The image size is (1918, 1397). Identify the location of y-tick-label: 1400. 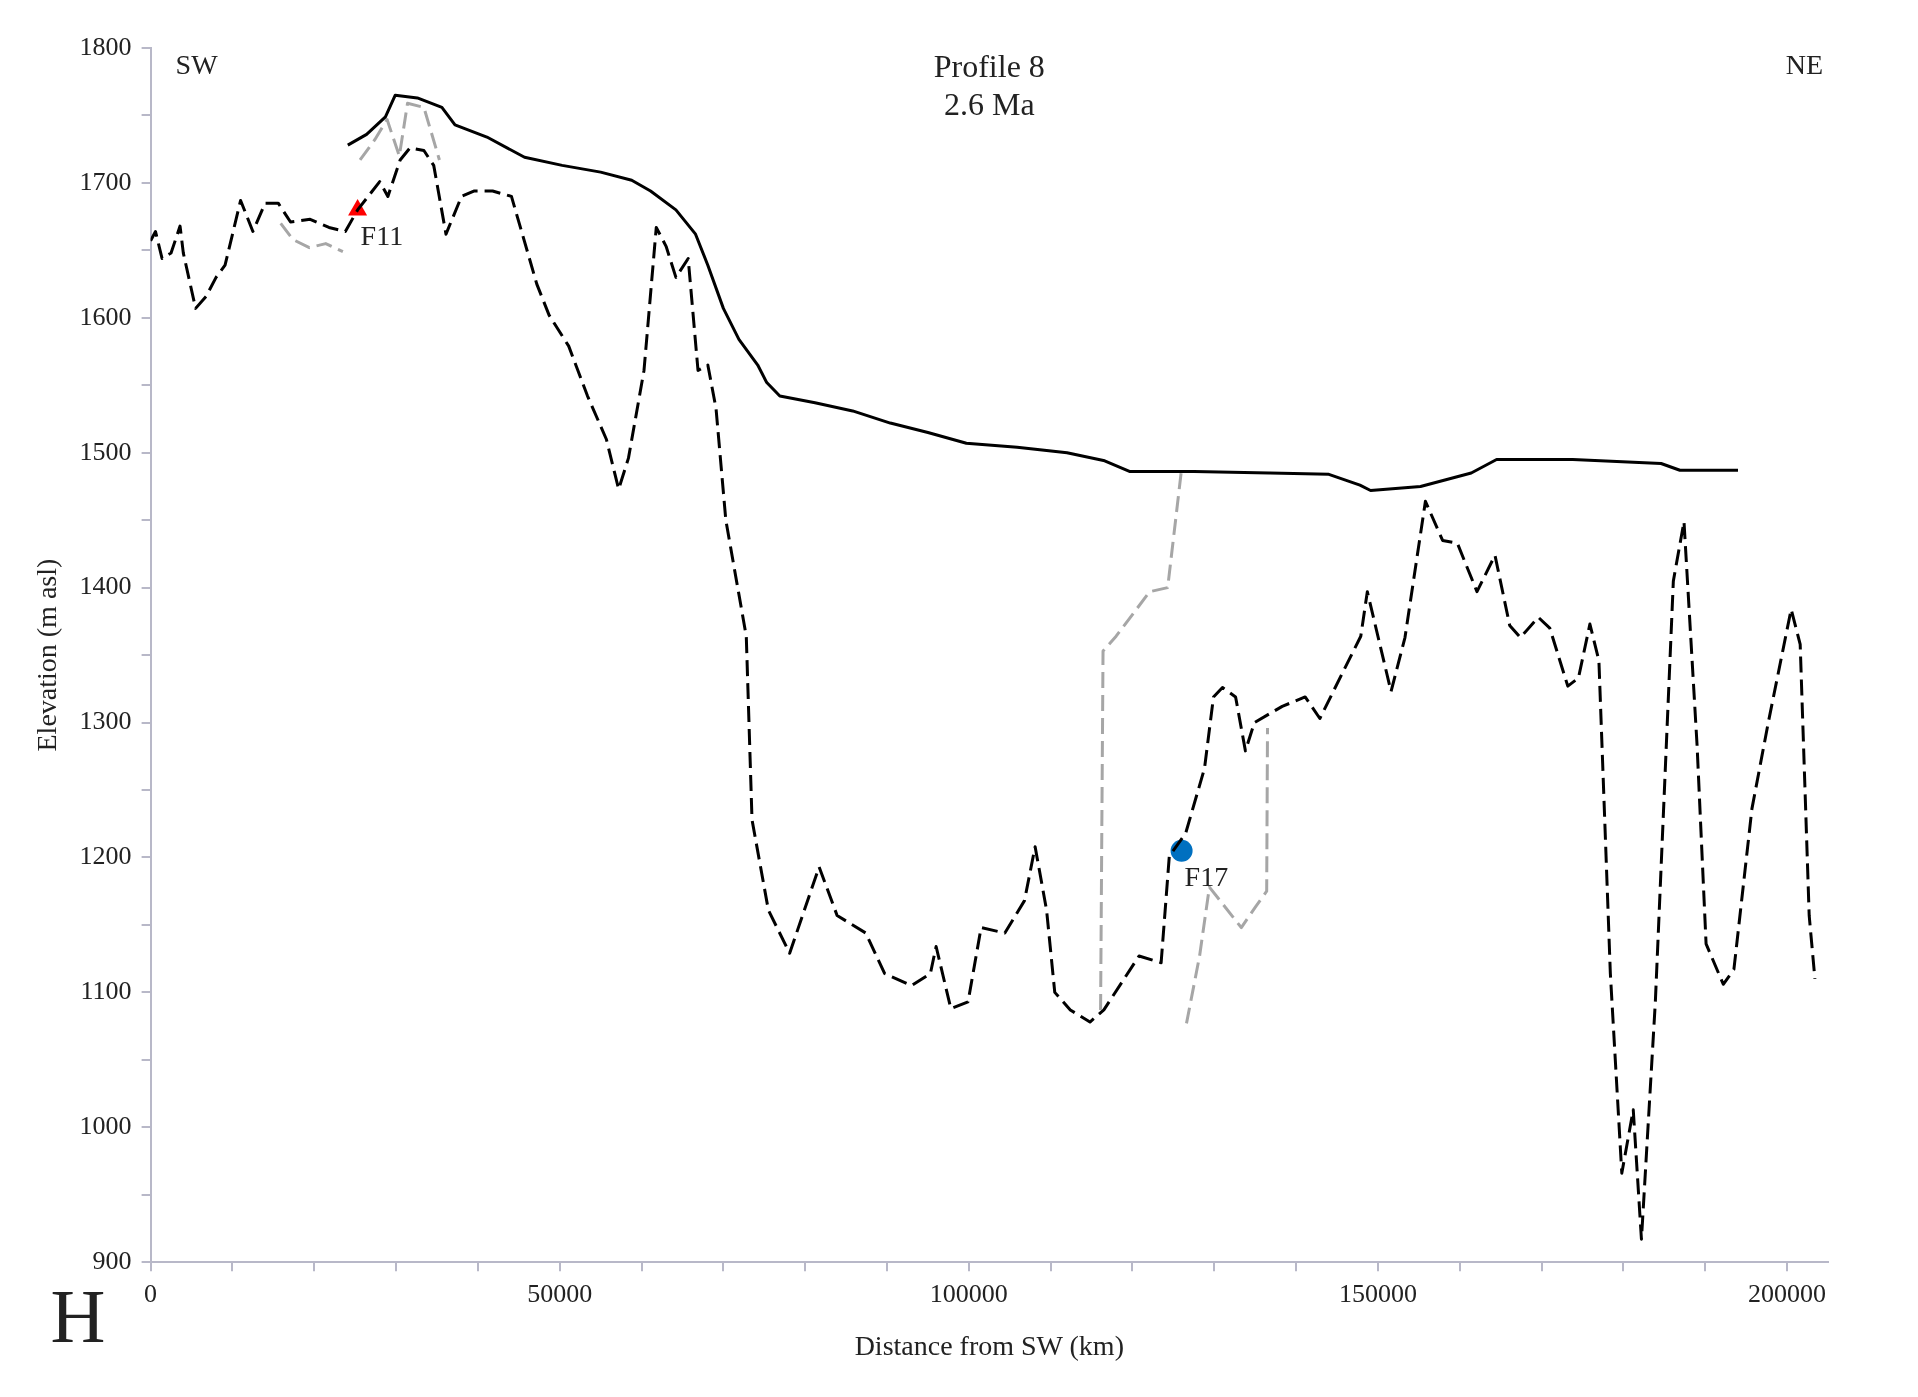
(105, 586).